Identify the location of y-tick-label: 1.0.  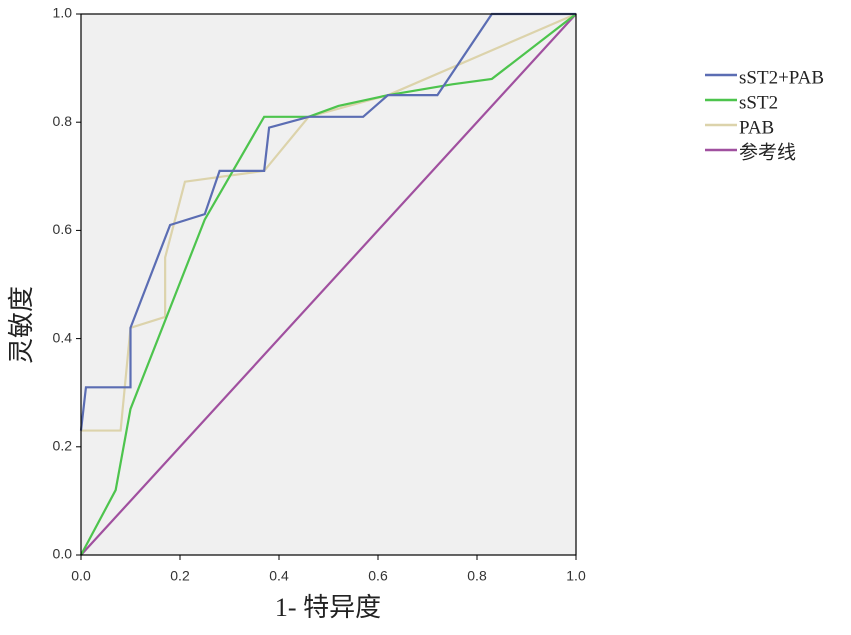
(63, 13).